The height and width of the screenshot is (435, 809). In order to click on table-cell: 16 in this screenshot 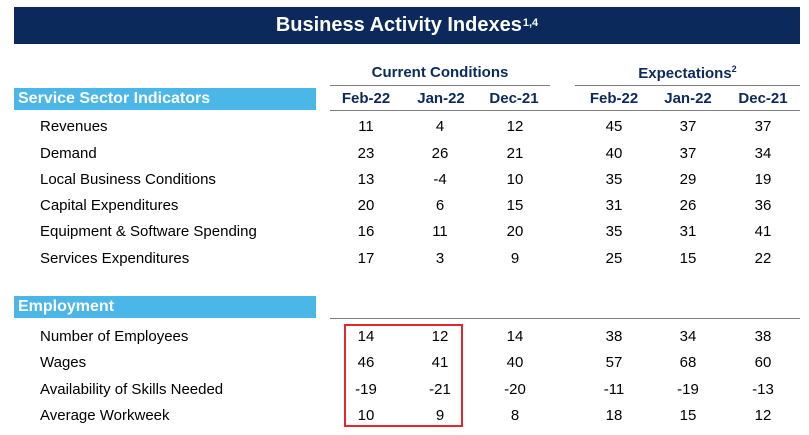, I will do `click(366, 231)`.